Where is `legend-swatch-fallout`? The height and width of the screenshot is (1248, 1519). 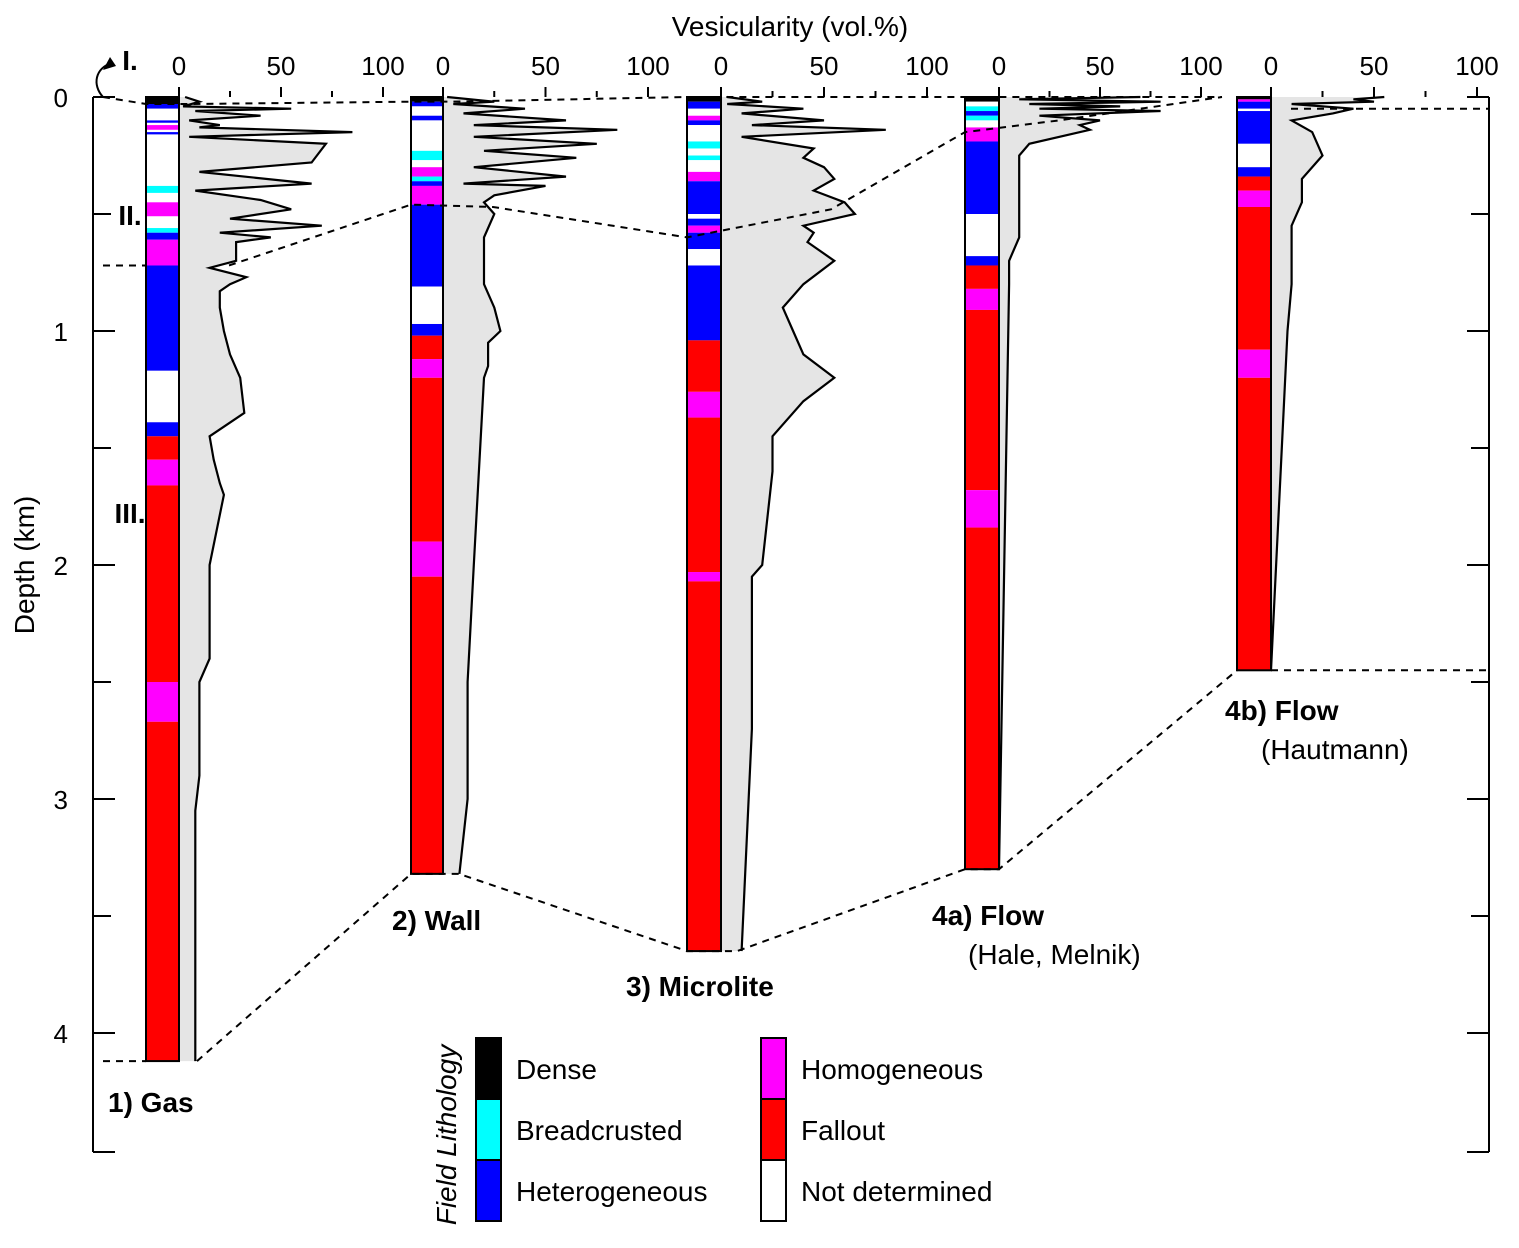
legend-swatch-fallout is located at coordinates (773, 1129).